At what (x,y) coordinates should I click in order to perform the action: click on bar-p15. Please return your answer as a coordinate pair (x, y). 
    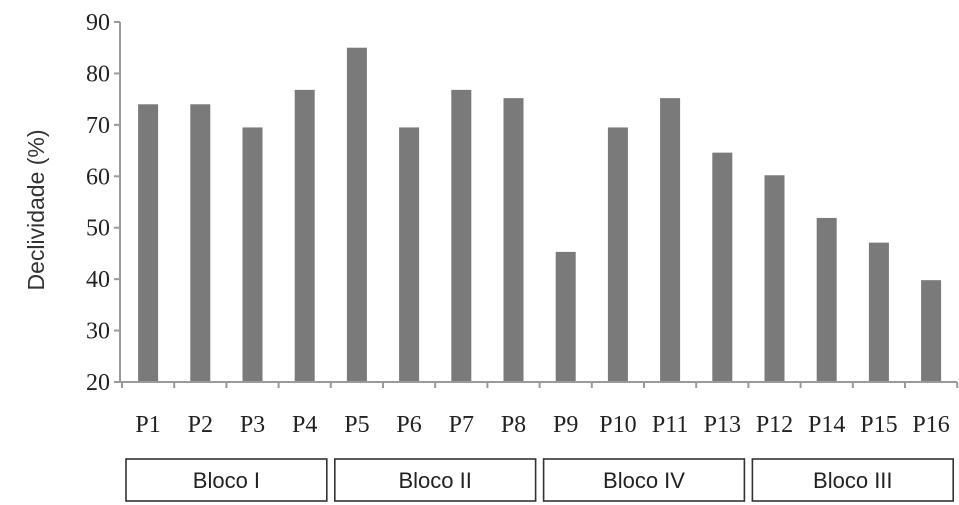
    Looking at the image, I should click on (878, 312).